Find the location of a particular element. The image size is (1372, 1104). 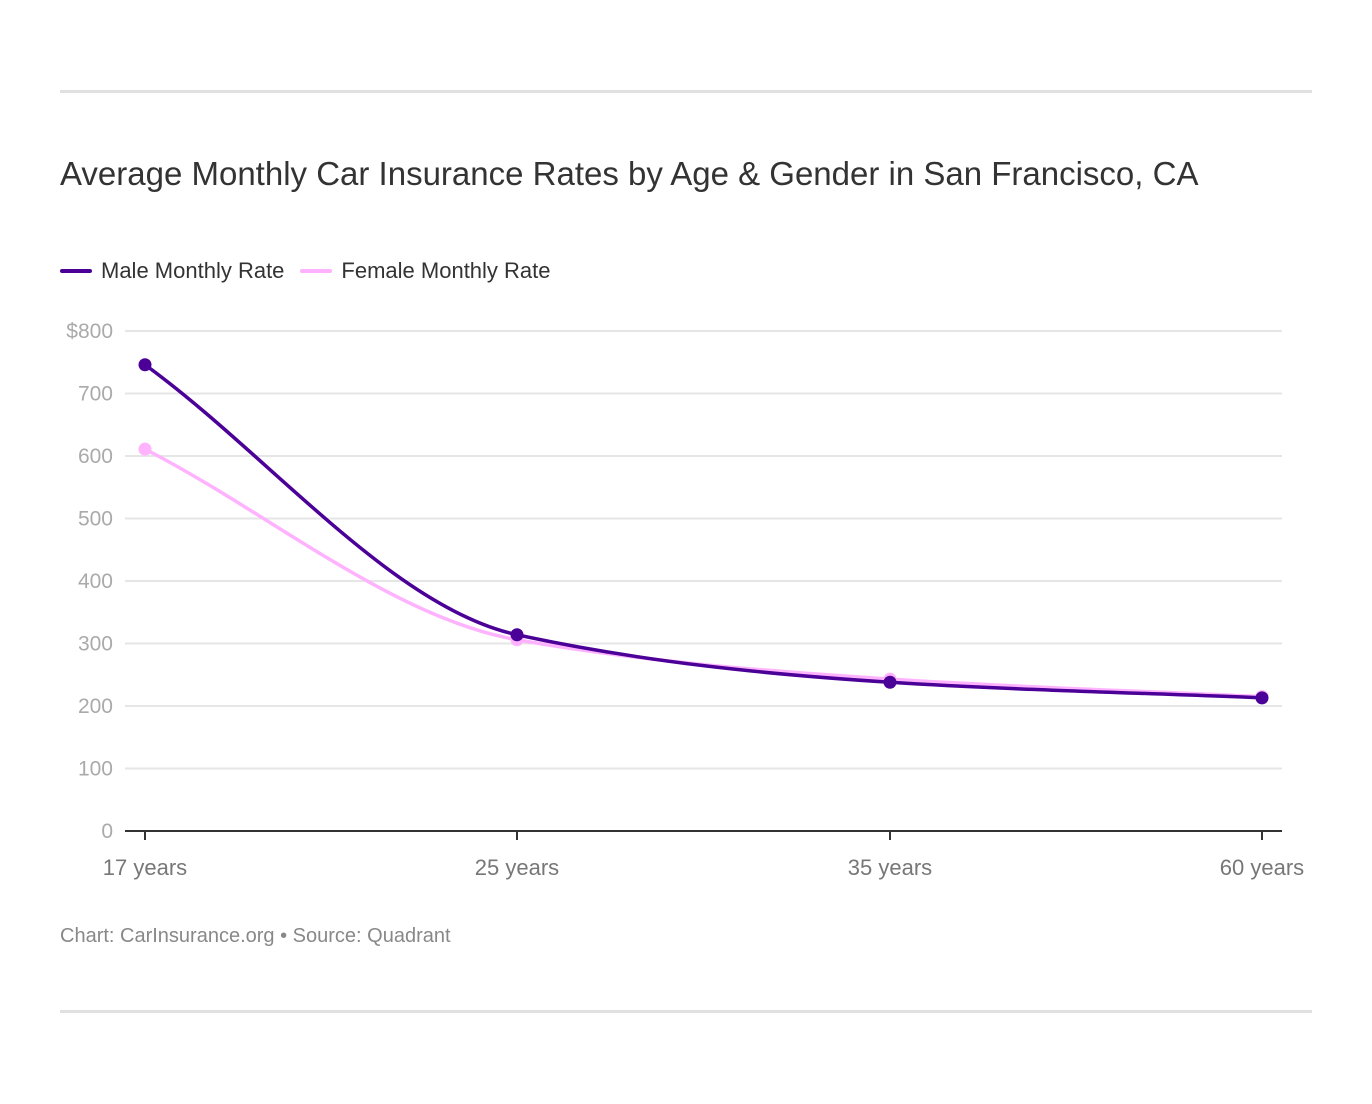

legend-label-male: Male Monthly Rate is located at coordinates (193, 270).